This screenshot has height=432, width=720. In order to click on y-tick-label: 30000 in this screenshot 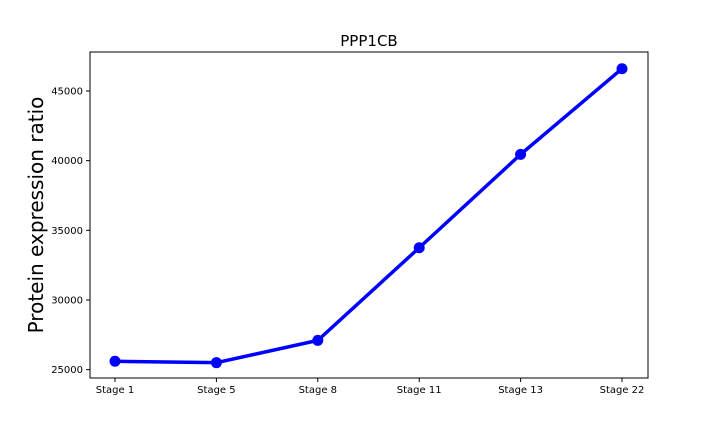, I will do `click(67, 300)`.